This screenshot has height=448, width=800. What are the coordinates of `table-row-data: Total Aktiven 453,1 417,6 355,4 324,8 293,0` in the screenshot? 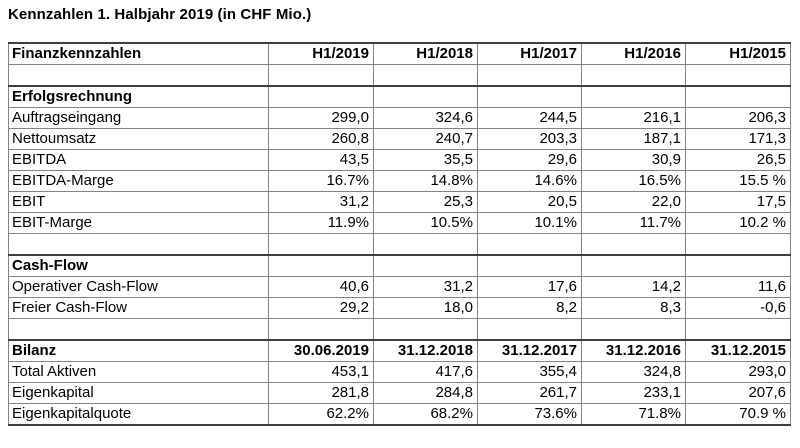 It's located at (399, 372).